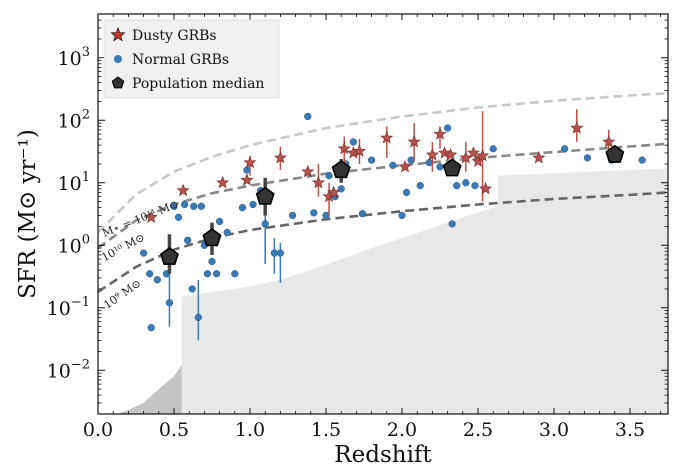 This screenshot has height=468, width=676. What do you see at coordinates (326, 430) in the screenshot?
I see `x-tick-label: 1.5` at bounding box center [326, 430].